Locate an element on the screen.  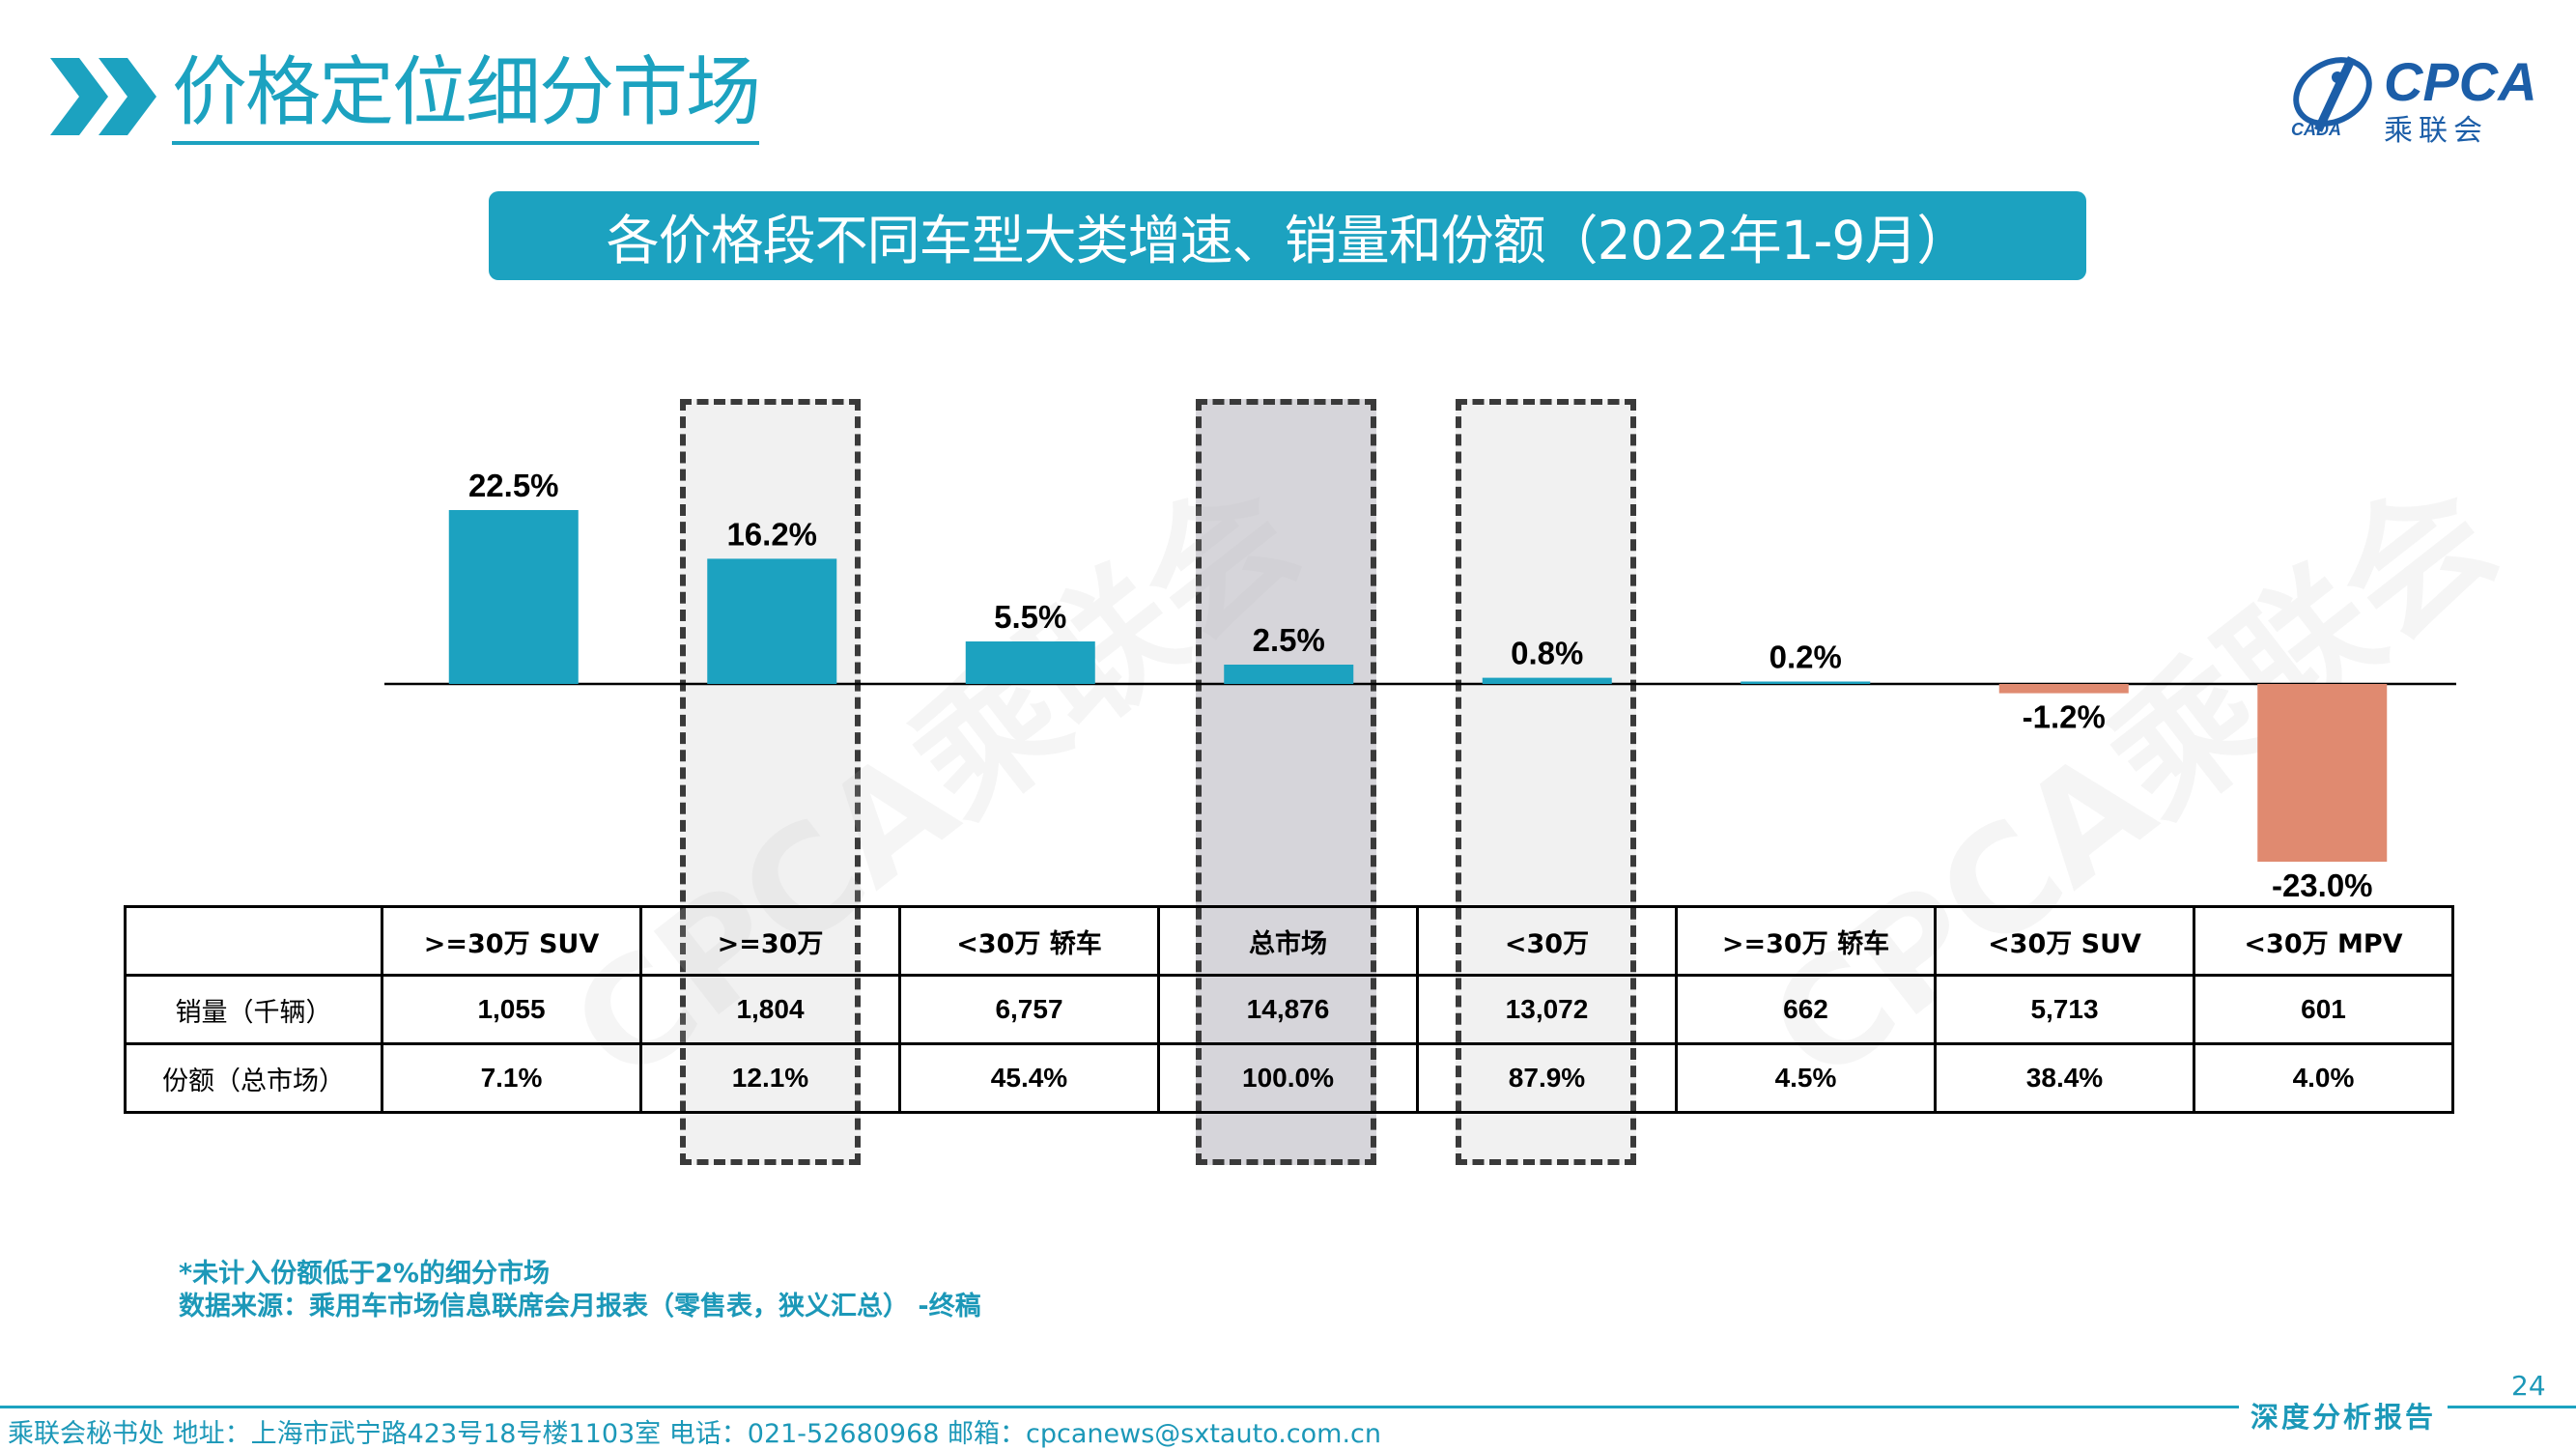
table-header-cell: <30万 MPV is located at coordinates (2323, 941).